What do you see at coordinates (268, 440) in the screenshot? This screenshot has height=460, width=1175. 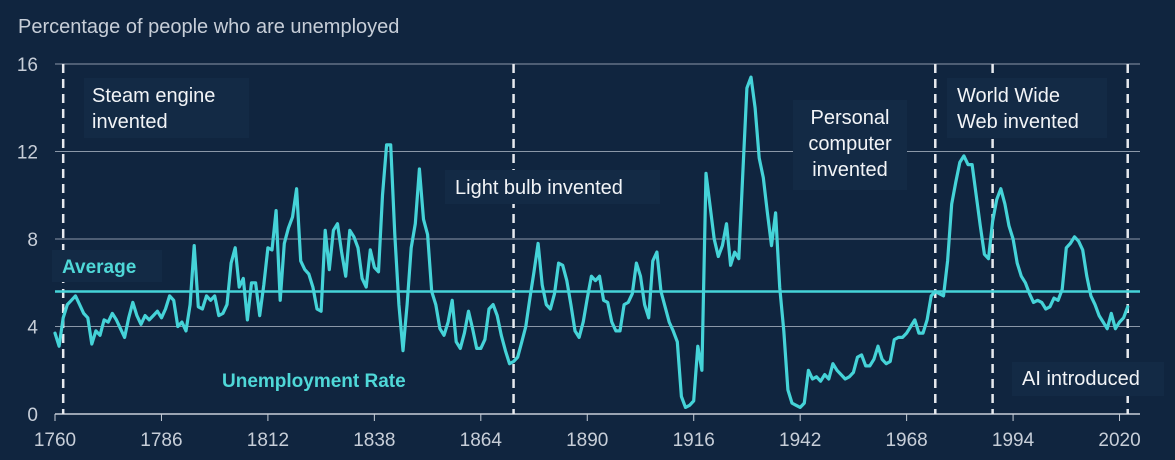 I see `x-tick-label: 1812` at bounding box center [268, 440].